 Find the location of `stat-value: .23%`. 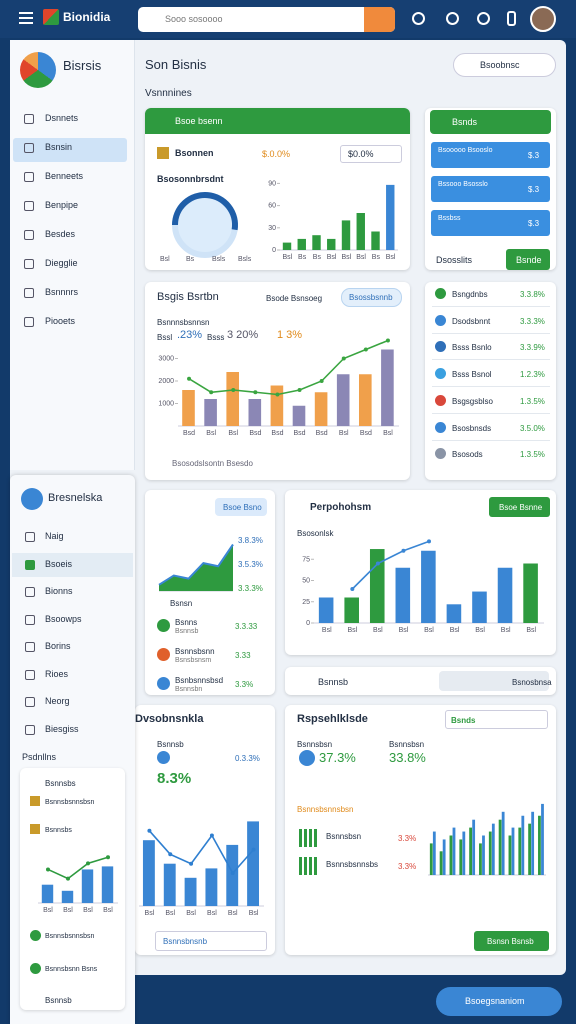

stat-value: .23% is located at coordinates (190, 335).